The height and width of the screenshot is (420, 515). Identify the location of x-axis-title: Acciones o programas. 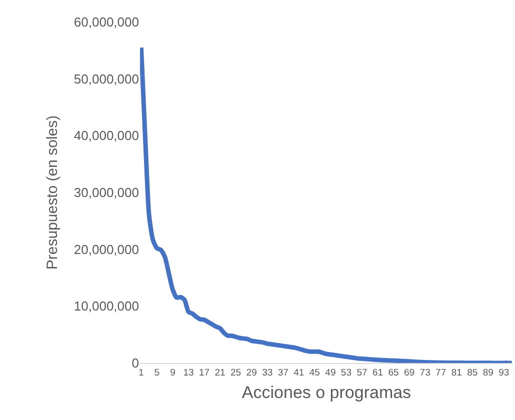
(327, 392).